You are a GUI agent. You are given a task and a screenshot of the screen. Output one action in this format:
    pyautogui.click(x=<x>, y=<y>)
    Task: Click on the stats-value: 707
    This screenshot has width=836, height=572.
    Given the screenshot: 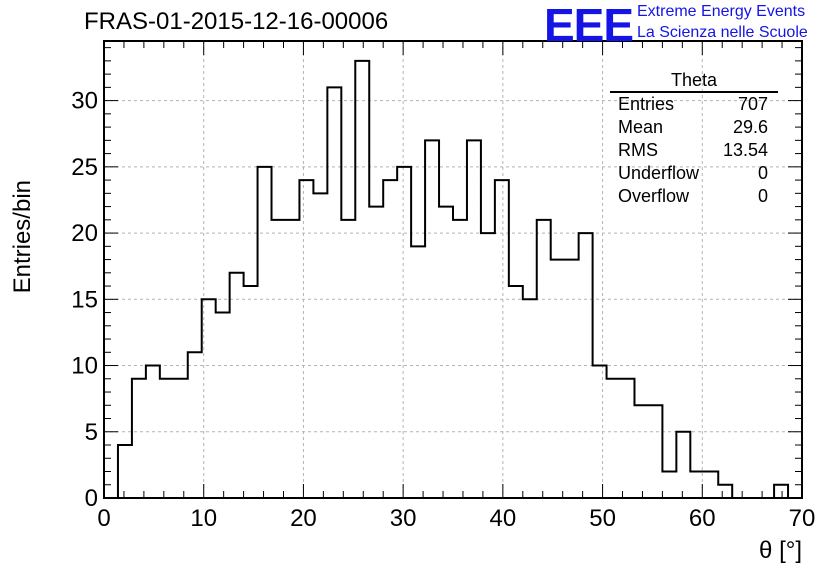 What is the action you would take?
    pyautogui.click(x=752, y=104)
    